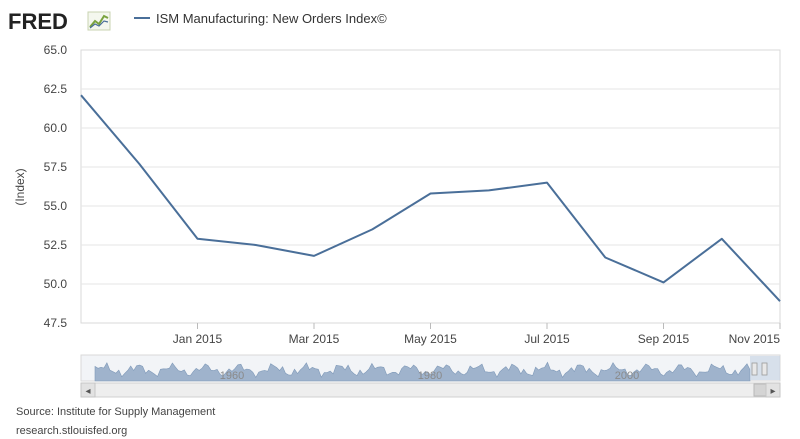 The height and width of the screenshot is (439, 800). Describe the element at coordinates (38, 21) in the screenshot. I see `fred-logo-text: FRED` at that location.